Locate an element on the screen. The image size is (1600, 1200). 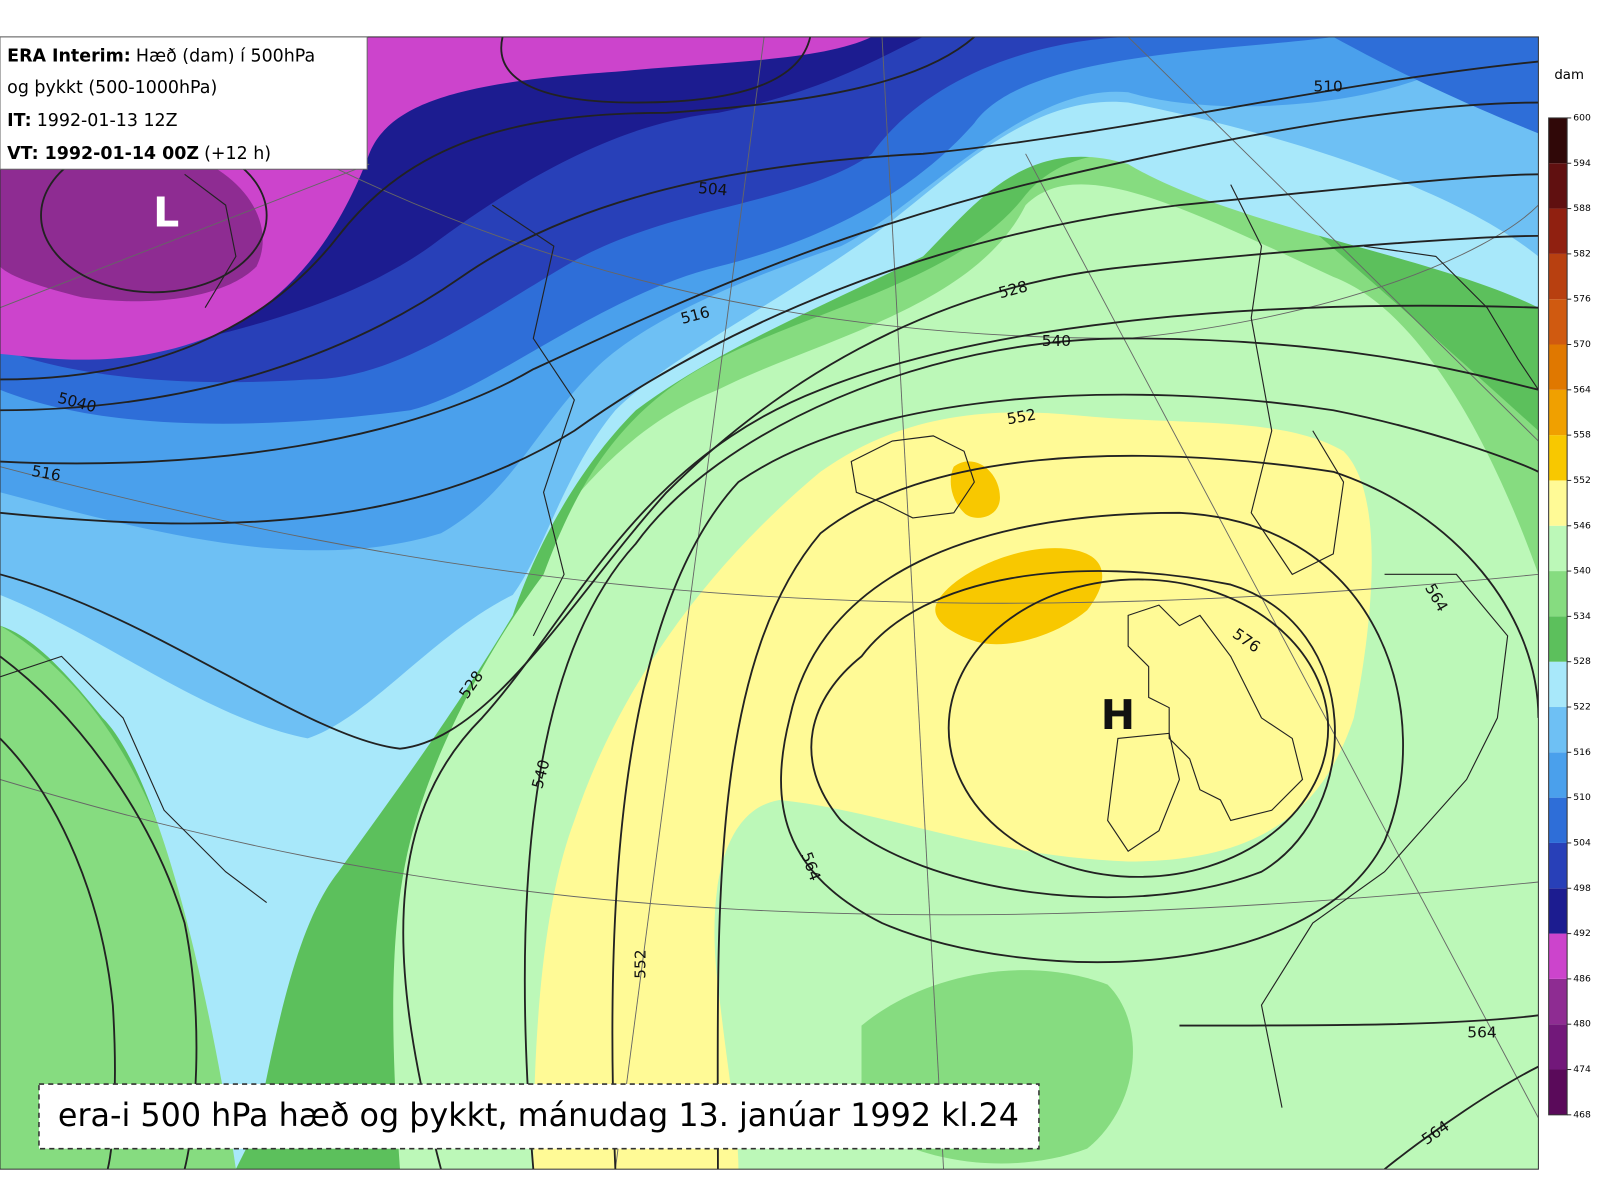
info-line: og þykkt (500-1000hPa) is located at coordinates (112, 88).